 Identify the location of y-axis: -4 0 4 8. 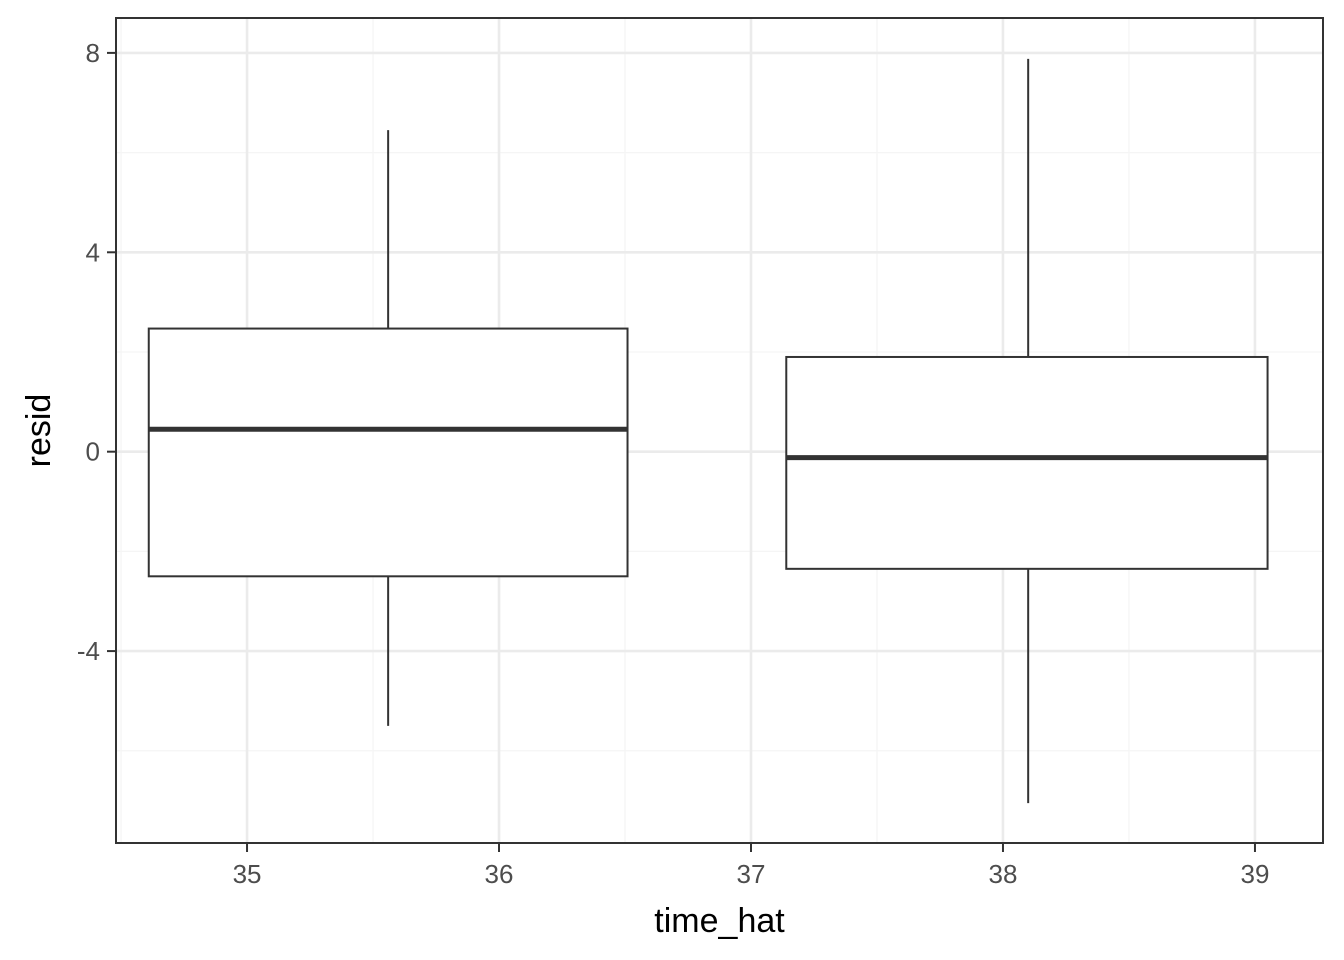
(96, 352).